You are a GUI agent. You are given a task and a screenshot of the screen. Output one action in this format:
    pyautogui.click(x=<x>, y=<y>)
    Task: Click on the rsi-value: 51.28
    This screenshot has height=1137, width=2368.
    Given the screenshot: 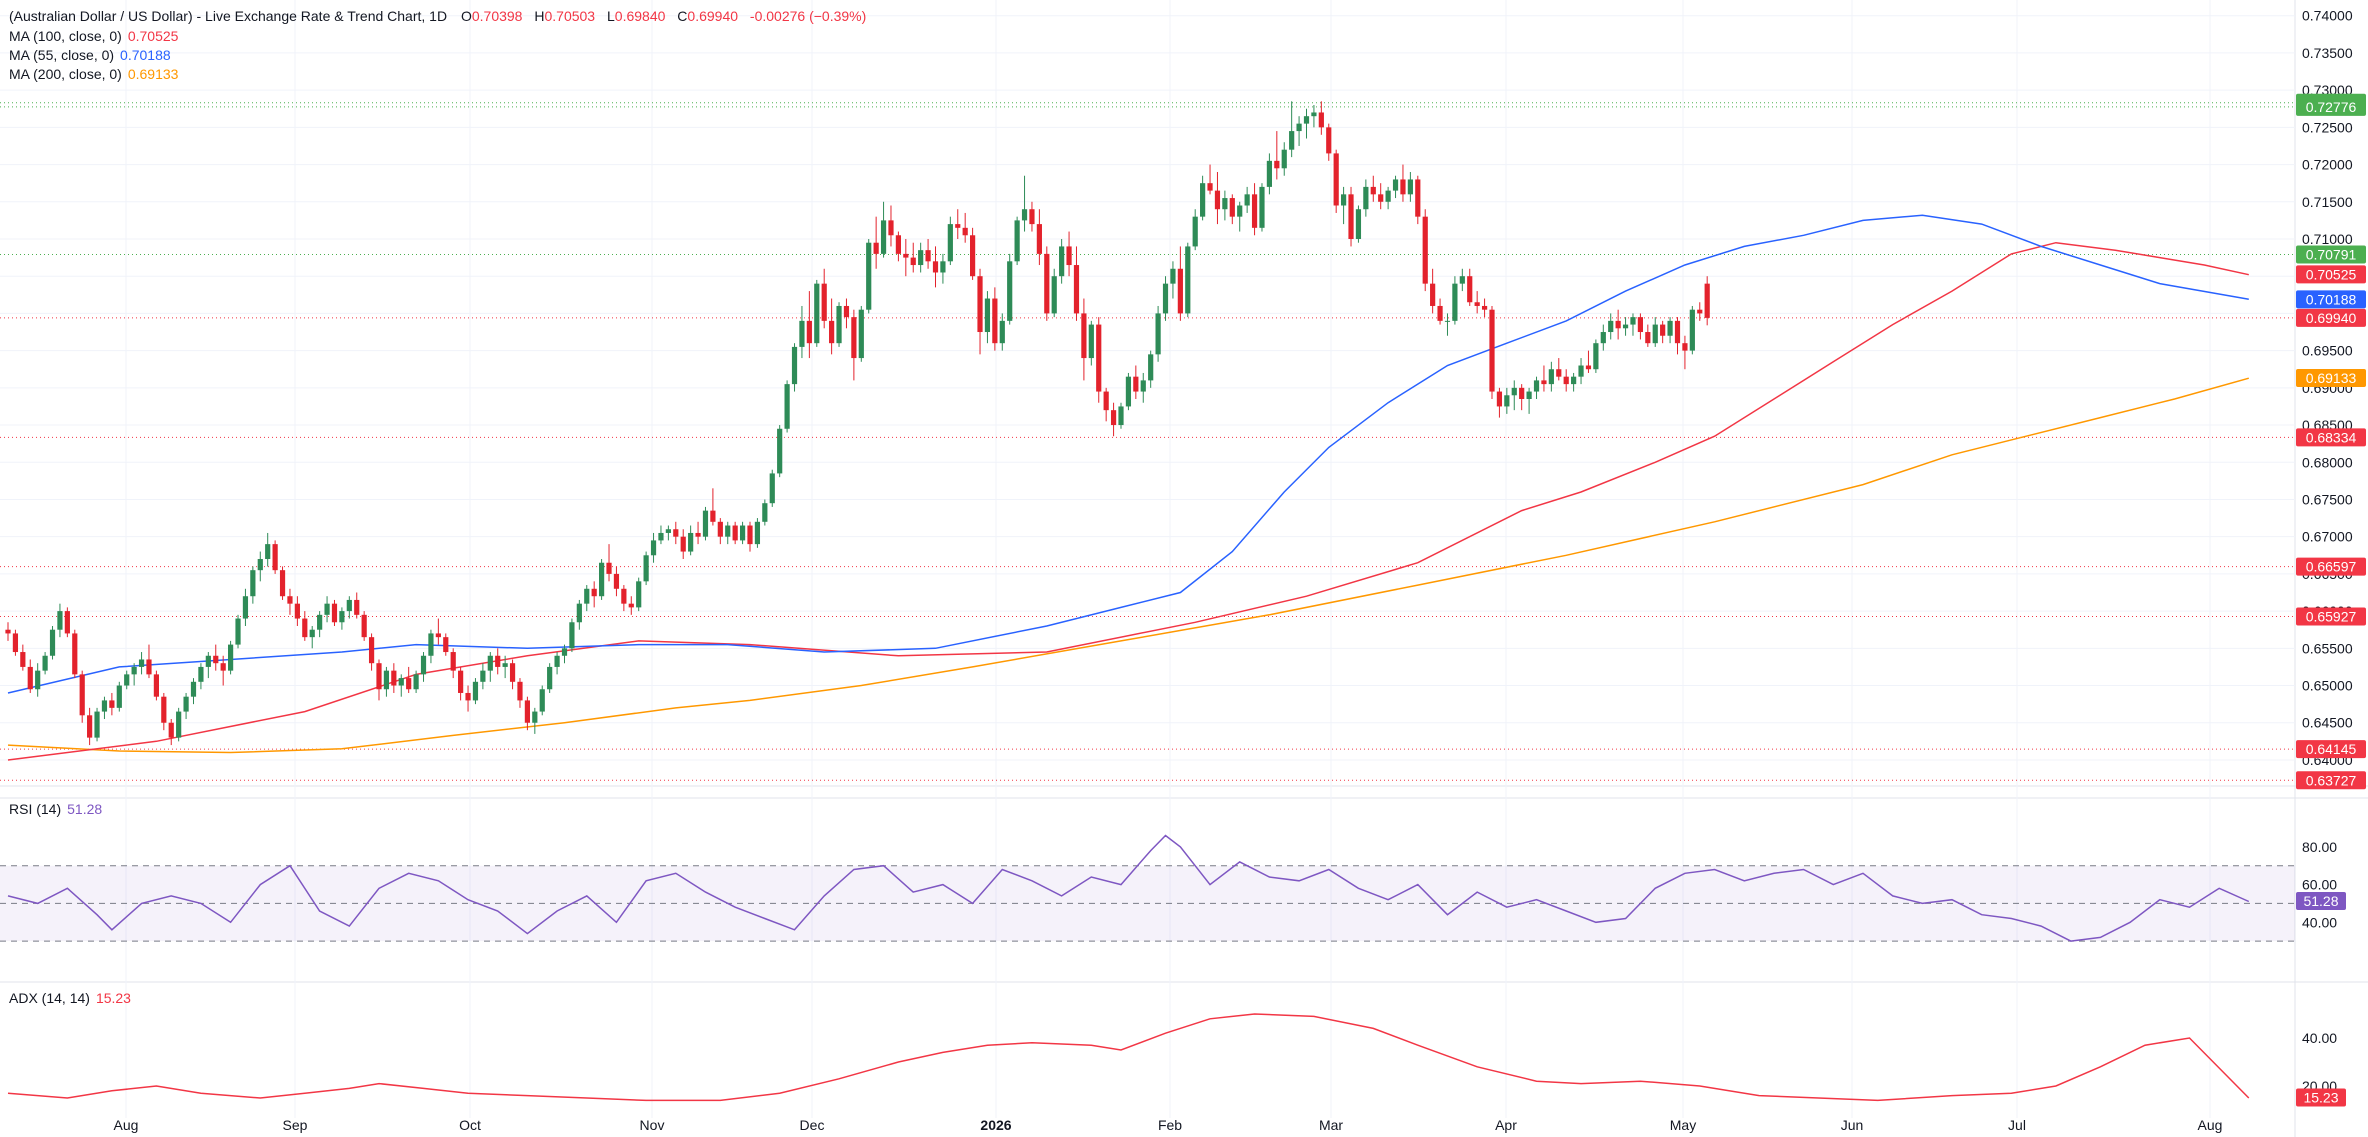 What is the action you would take?
    pyautogui.click(x=85, y=809)
    